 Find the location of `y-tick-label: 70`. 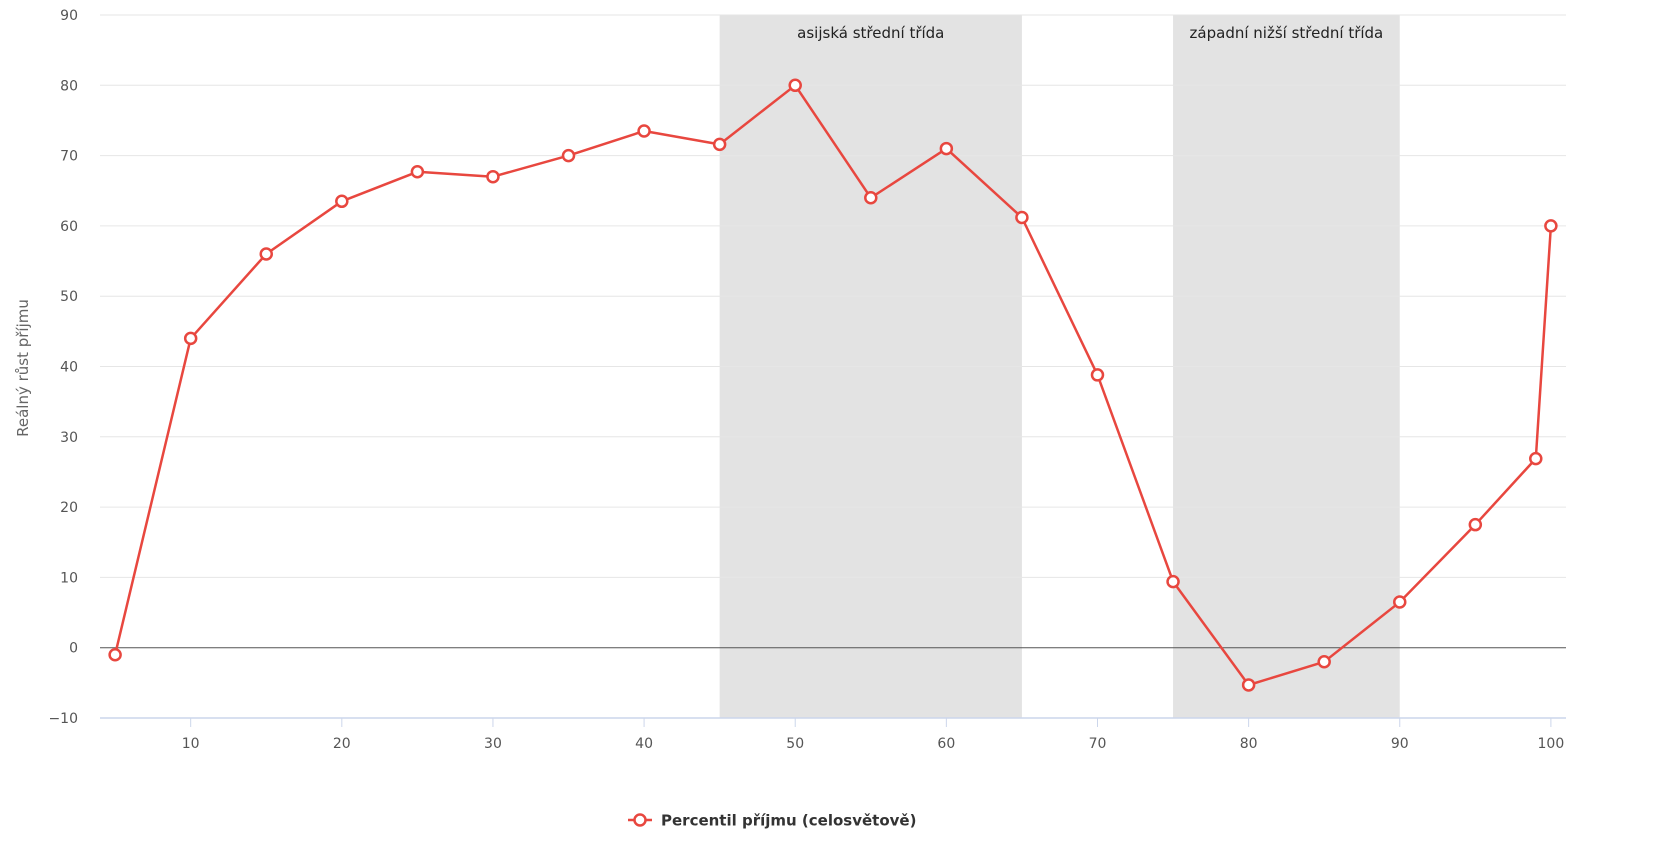

y-tick-label: 70 is located at coordinates (69, 157).